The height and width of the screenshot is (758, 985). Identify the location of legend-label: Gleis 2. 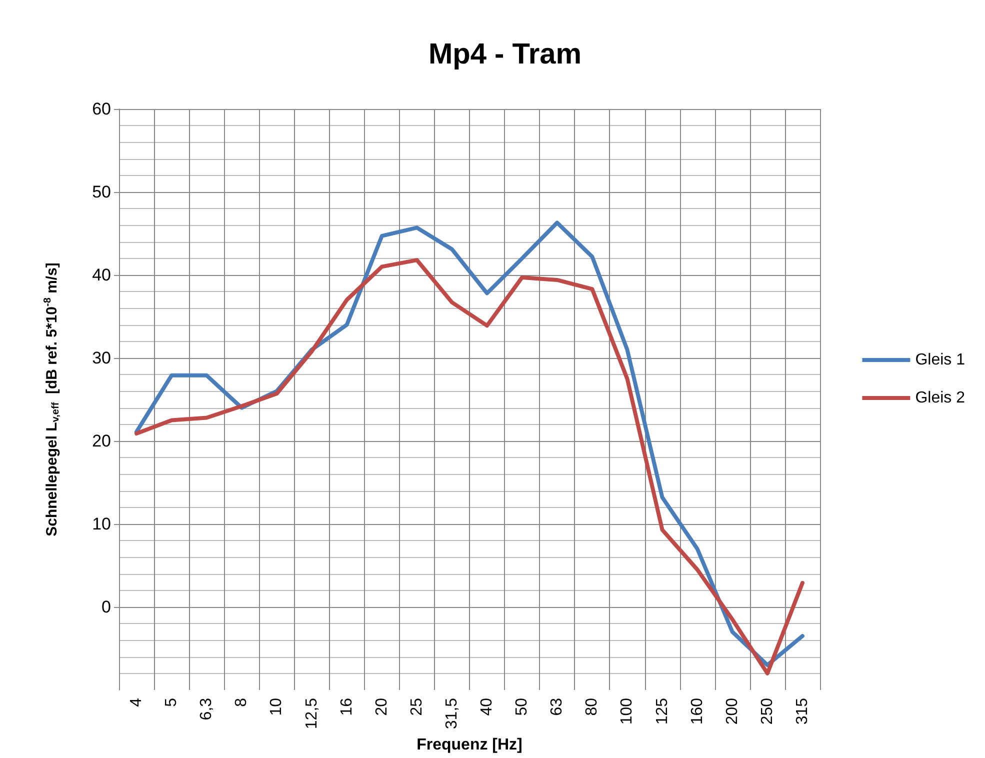
(940, 398).